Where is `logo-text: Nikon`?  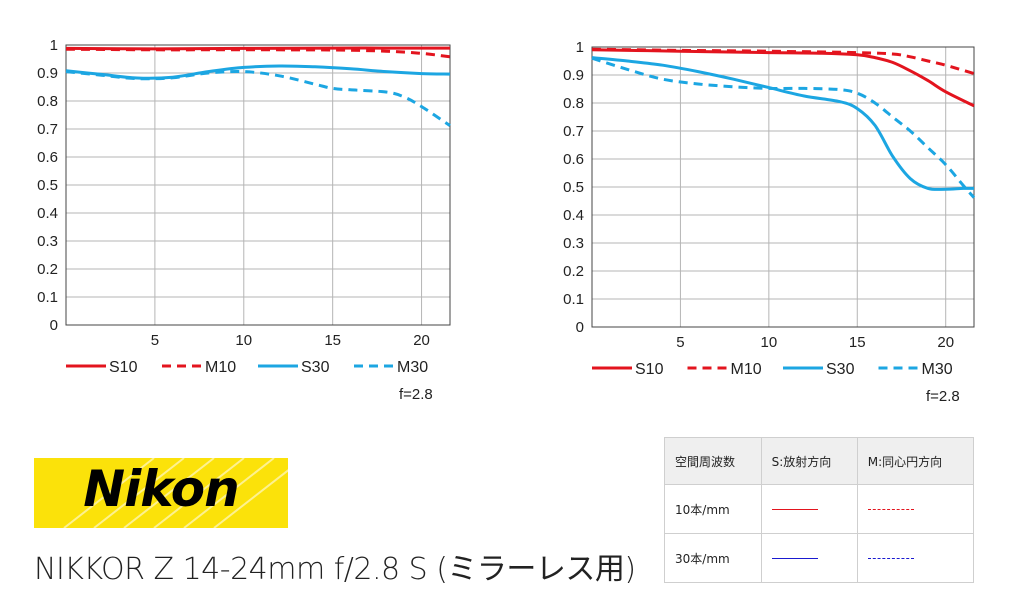 logo-text: Nikon is located at coordinates (161, 489).